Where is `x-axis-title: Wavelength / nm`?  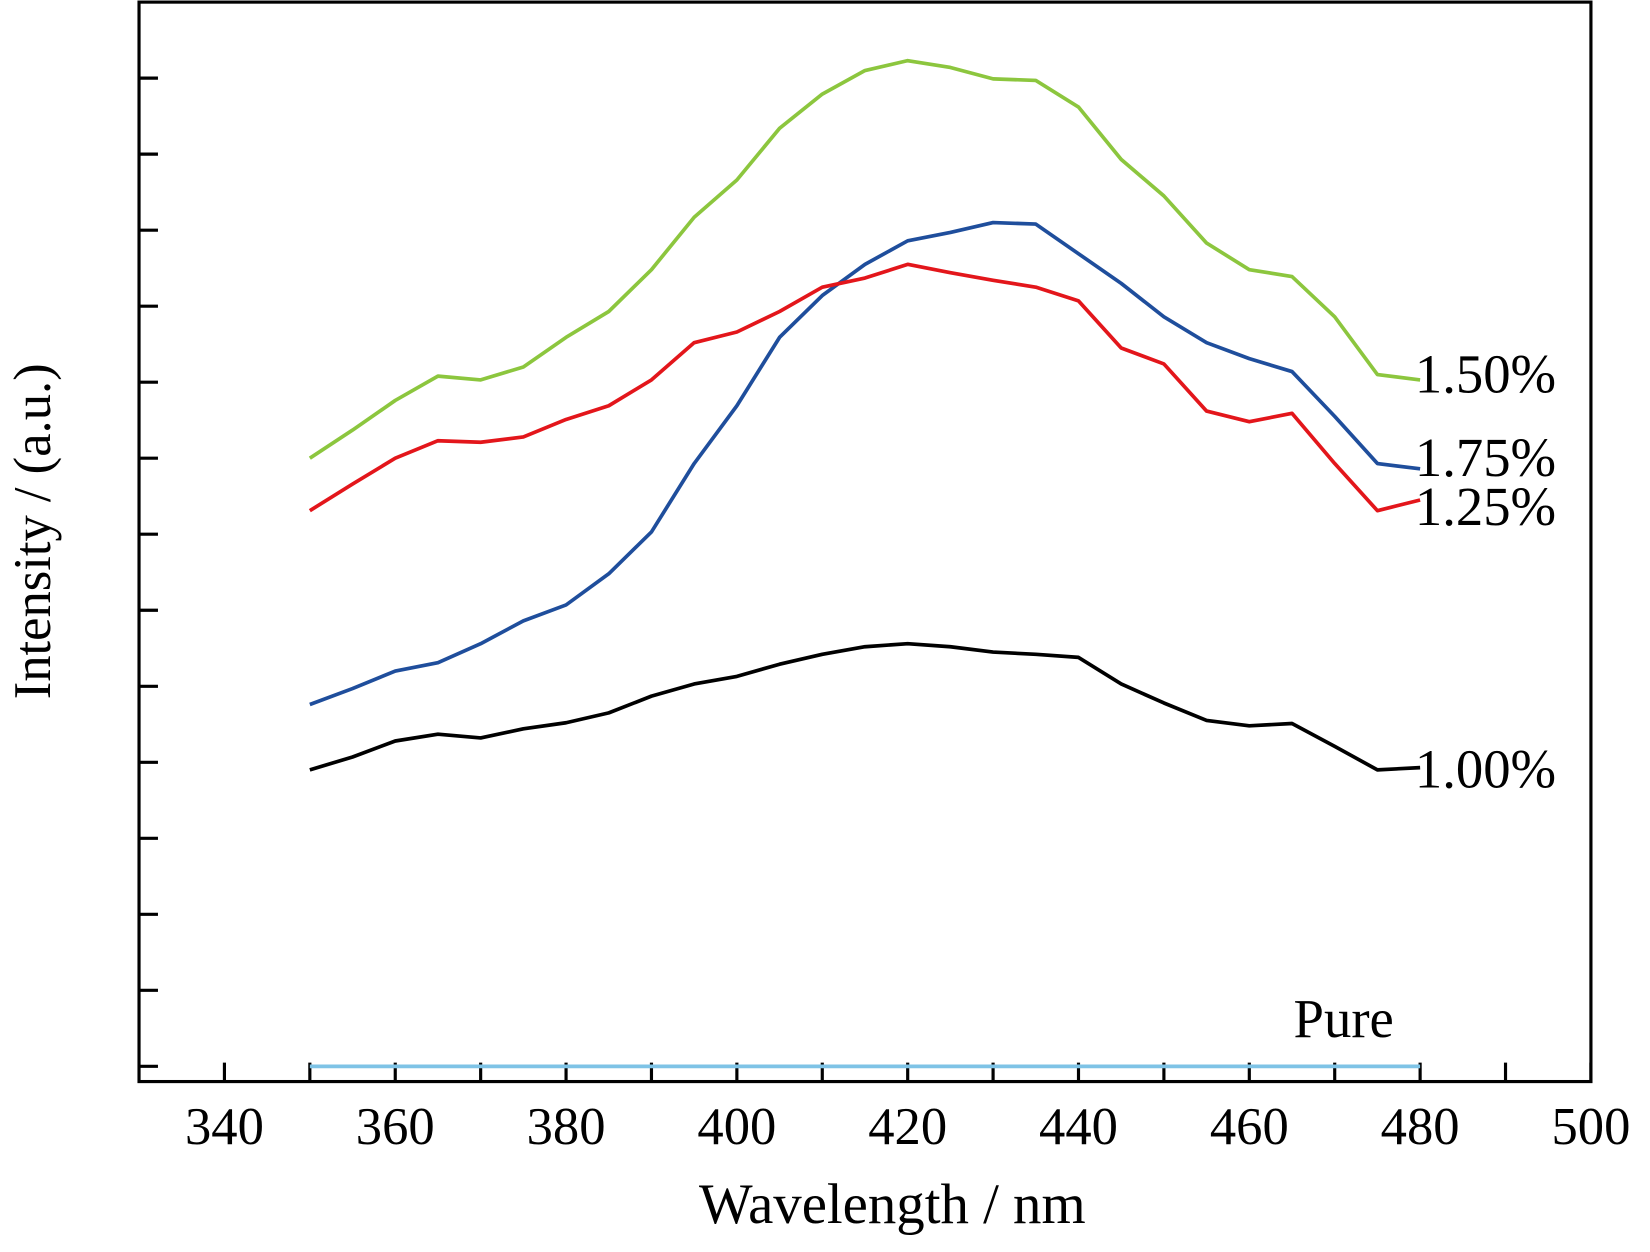
x-axis-title: Wavelength / nm is located at coordinates (892, 1204).